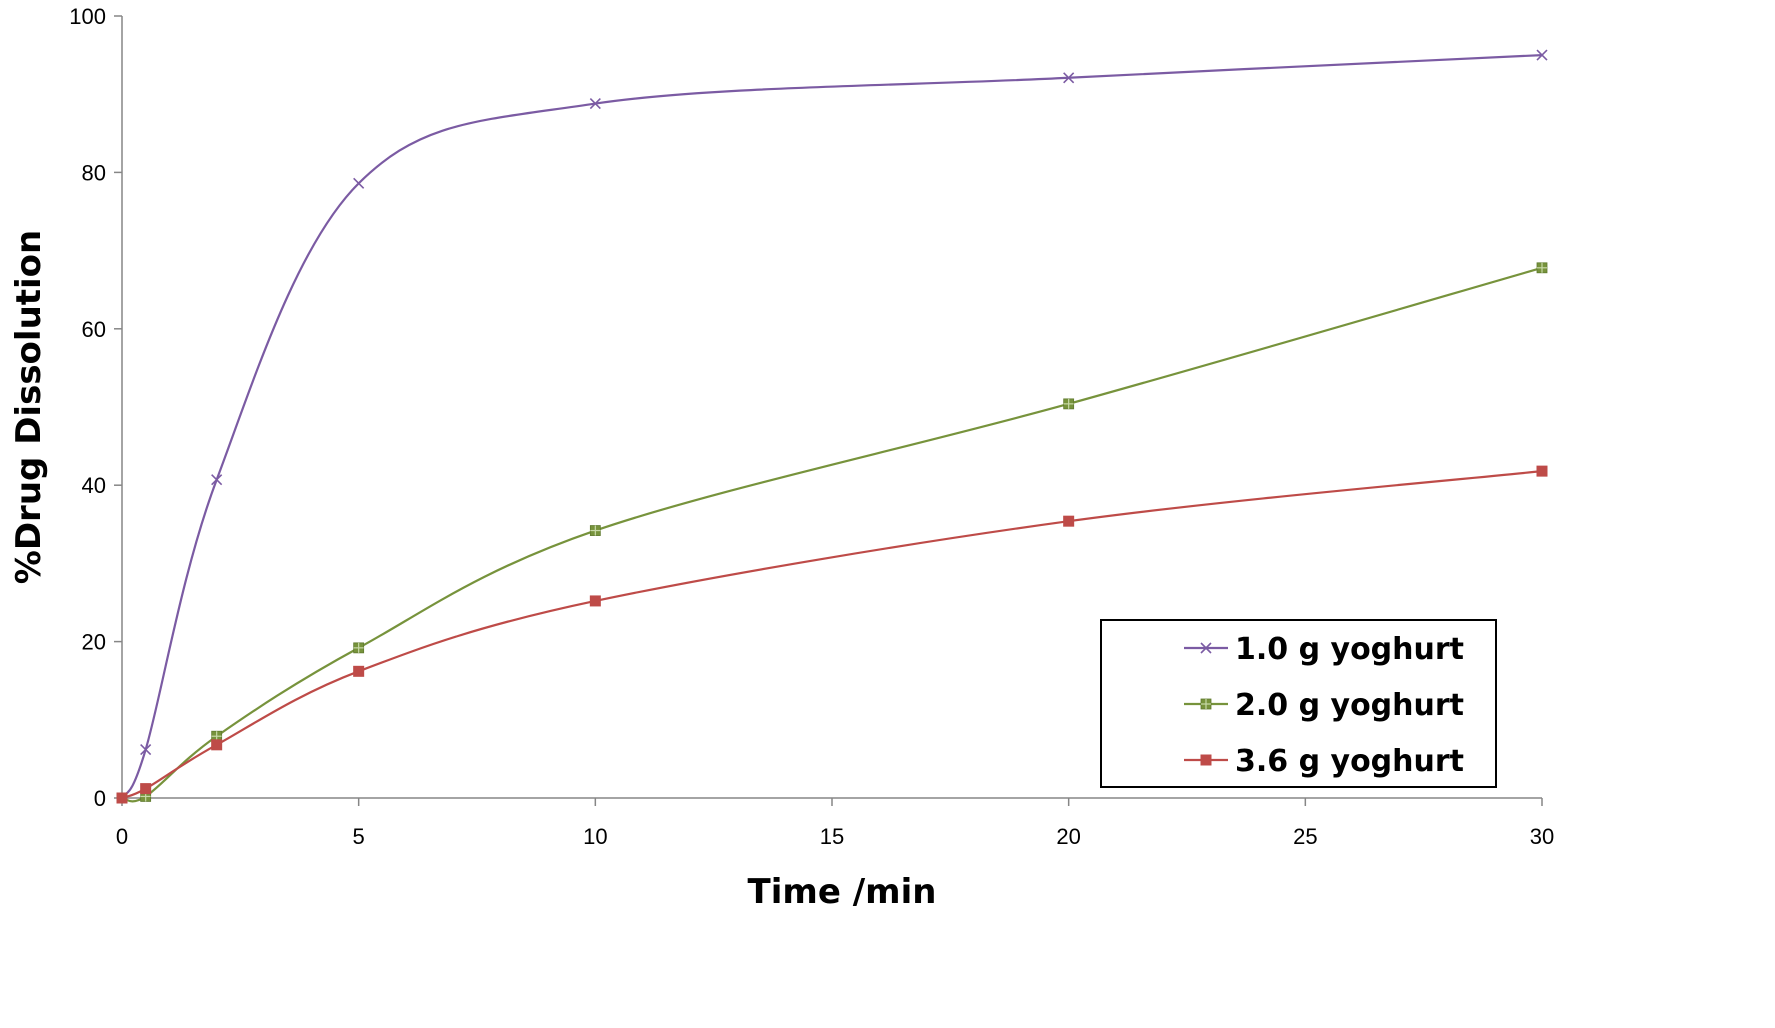  What do you see at coordinates (94, 329) in the screenshot?
I see `y-tick-label: 60` at bounding box center [94, 329].